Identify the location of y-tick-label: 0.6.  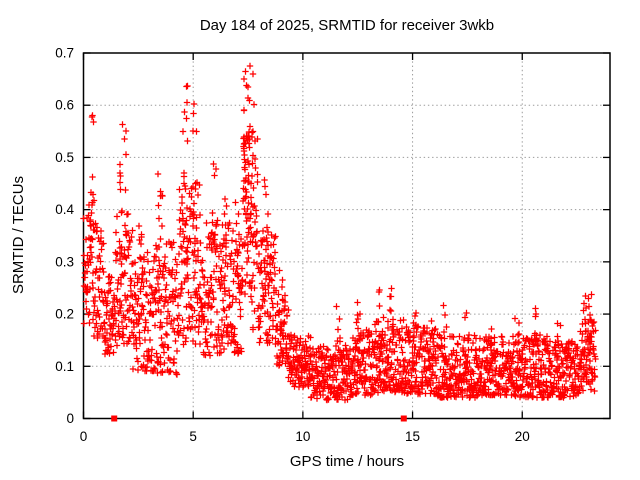
(64, 105).